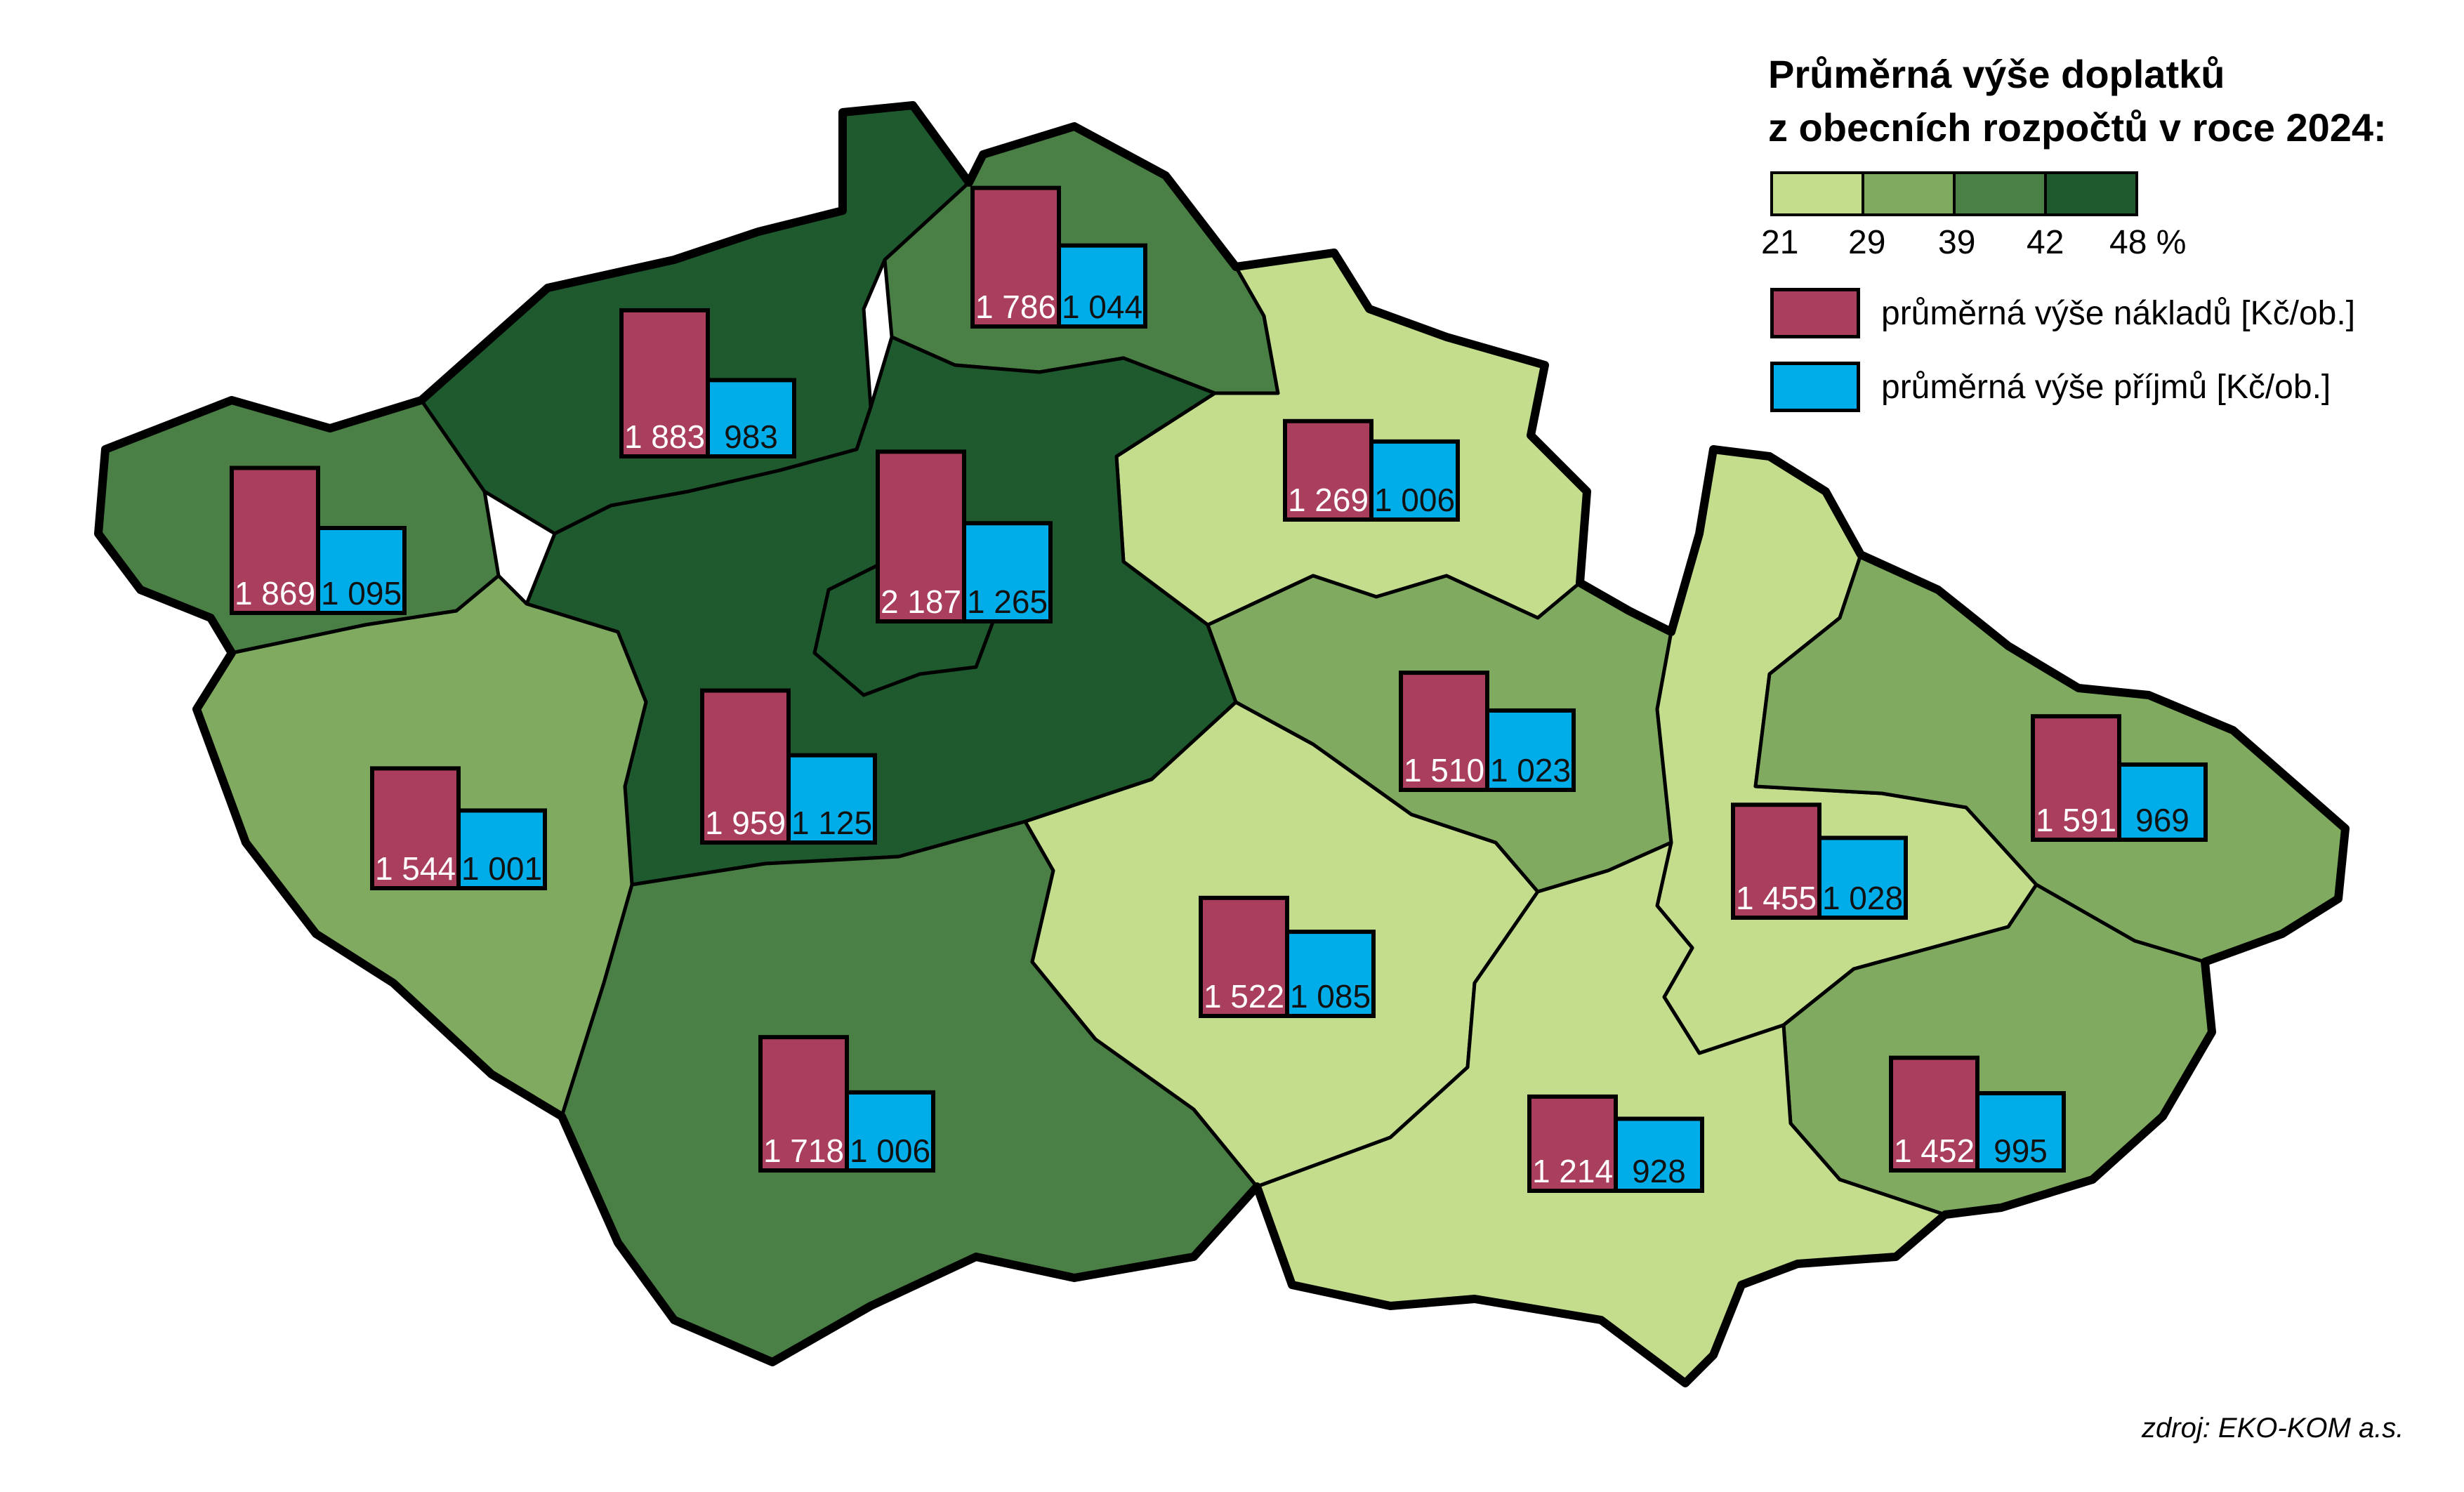 Image resolution: width=2464 pixels, height=1492 pixels. I want to click on region-bars: 1 544 1 001, so click(458, 828).